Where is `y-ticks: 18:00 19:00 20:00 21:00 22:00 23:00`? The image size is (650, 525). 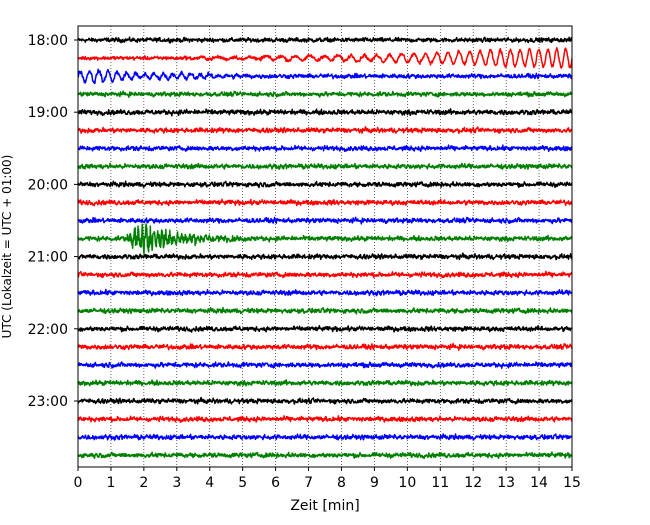 y-ticks: 18:00 19:00 20:00 21:00 22:00 23:00 is located at coordinates (53, 221).